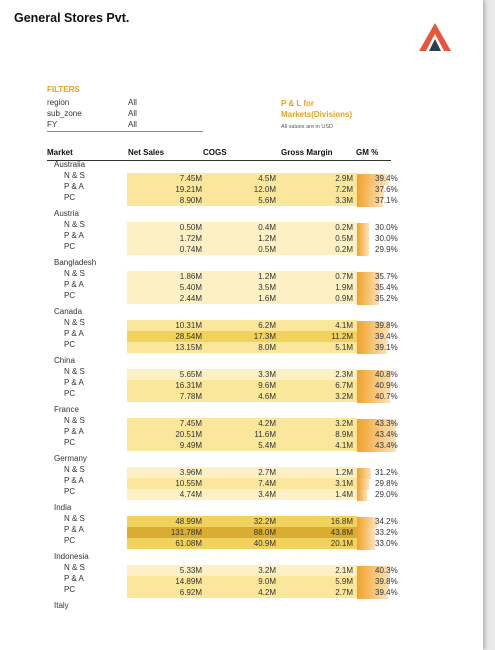 The image size is (495, 650). What do you see at coordinates (344, 434) in the screenshot?
I see `gross-margin-value: 8.9M` at bounding box center [344, 434].